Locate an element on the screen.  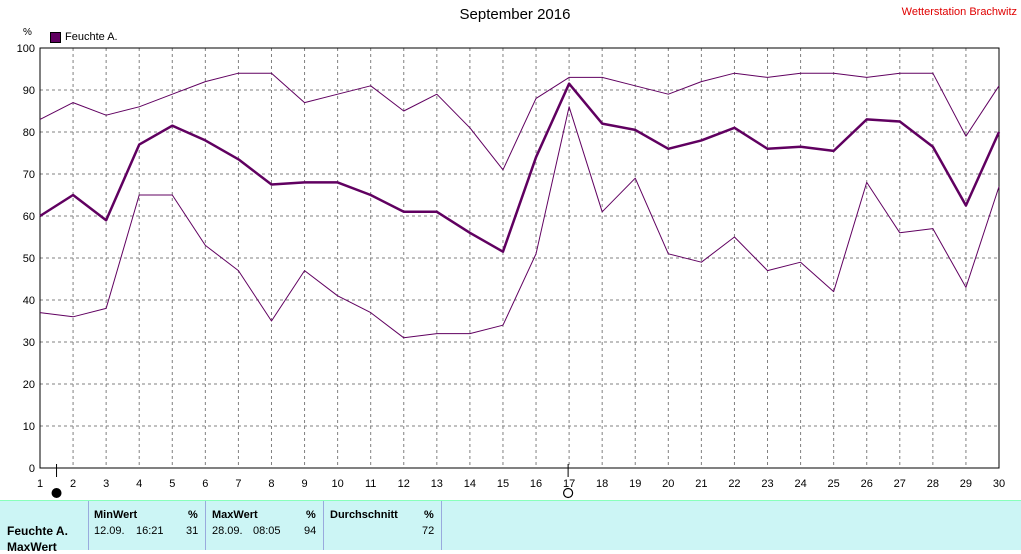
avg-value: 72 is located at coordinates (428, 531).